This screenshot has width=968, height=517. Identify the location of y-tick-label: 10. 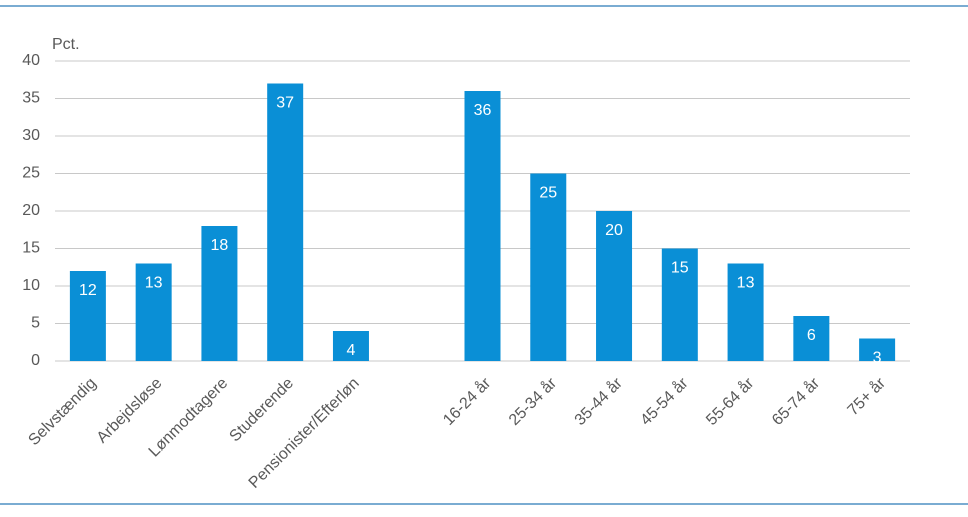
(31, 285).